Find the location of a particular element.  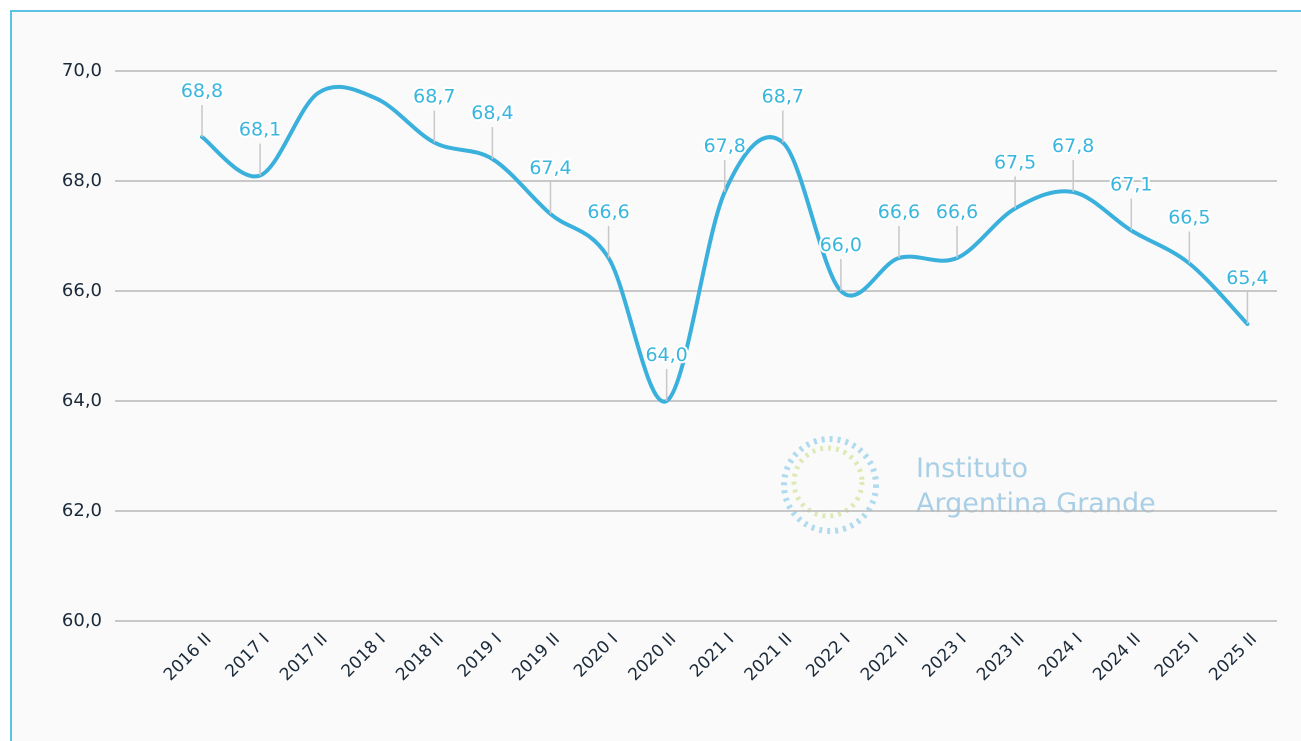

data-label: 68,4 is located at coordinates (492, 113).